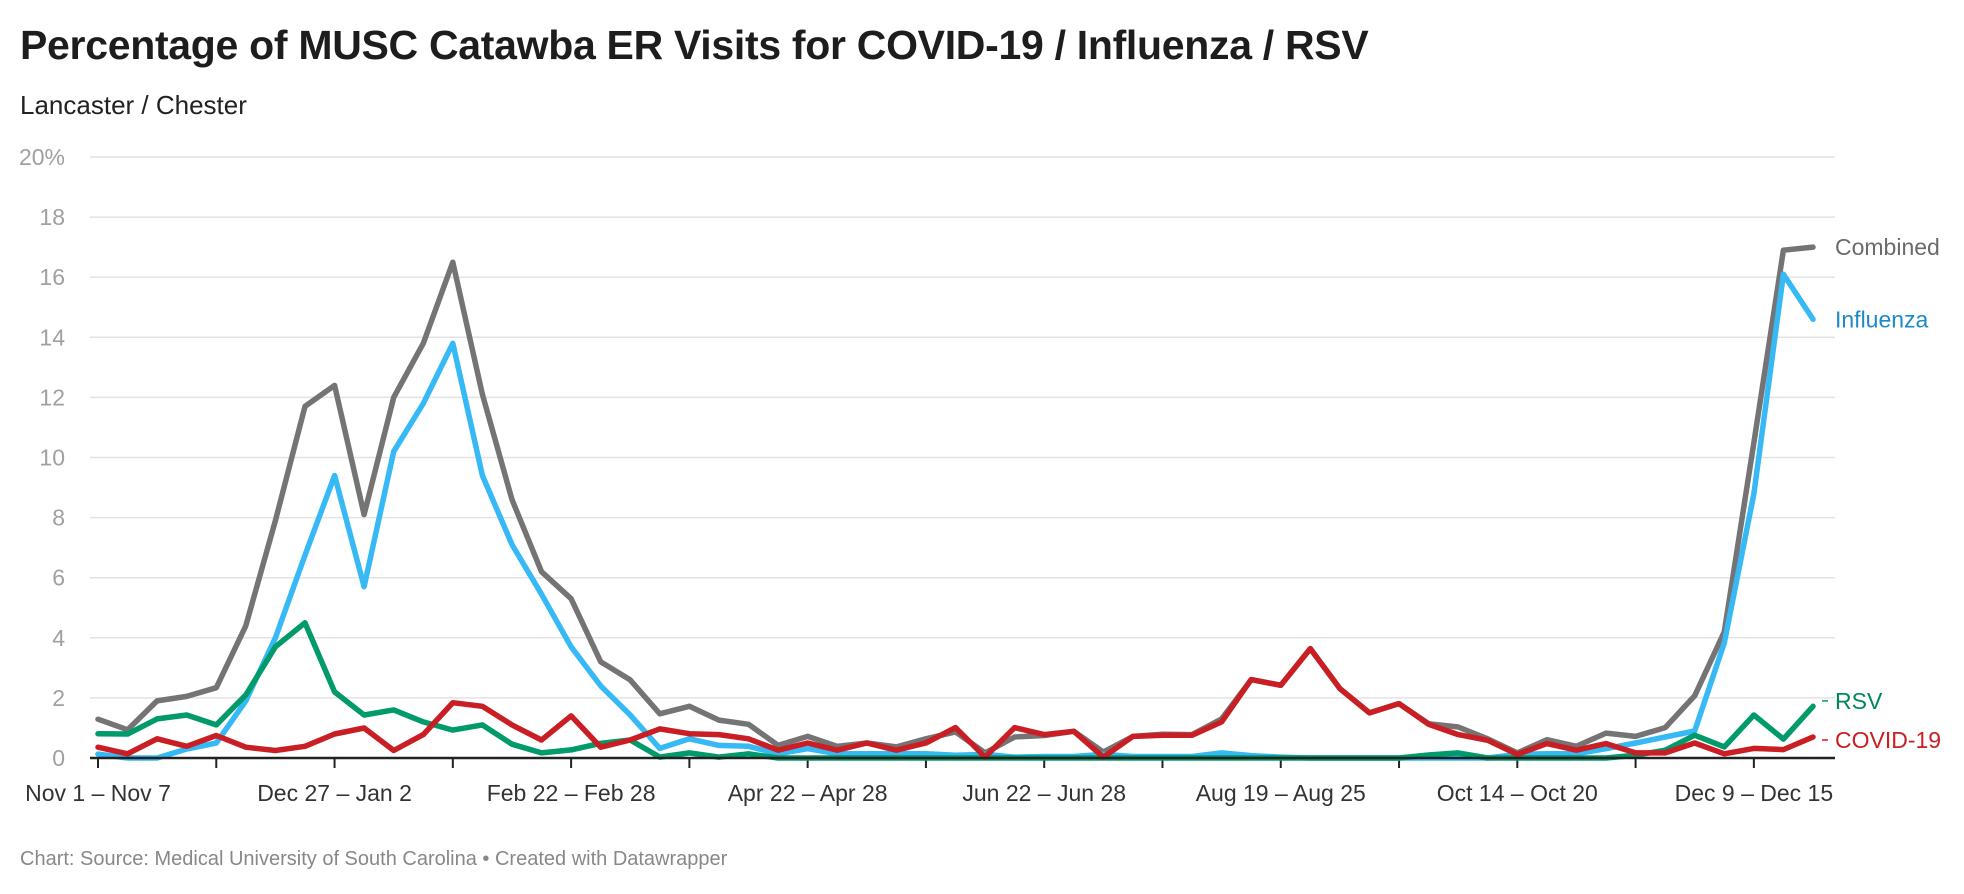 The height and width of the screenshot is (894, 1964). I want to click on y-tick-label: 18, so click(52, 217).